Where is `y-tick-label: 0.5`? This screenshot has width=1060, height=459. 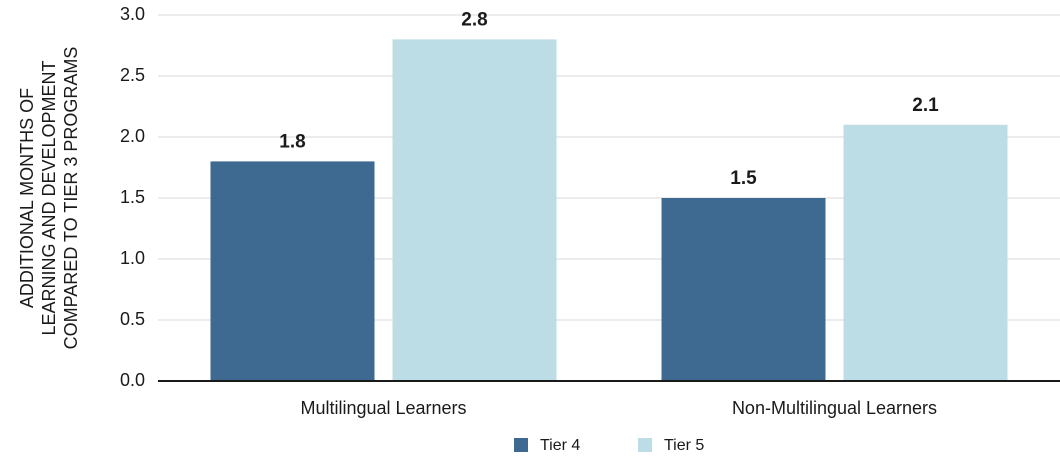 y-tick-label: 0.5 is located at coordinates (132, 319).